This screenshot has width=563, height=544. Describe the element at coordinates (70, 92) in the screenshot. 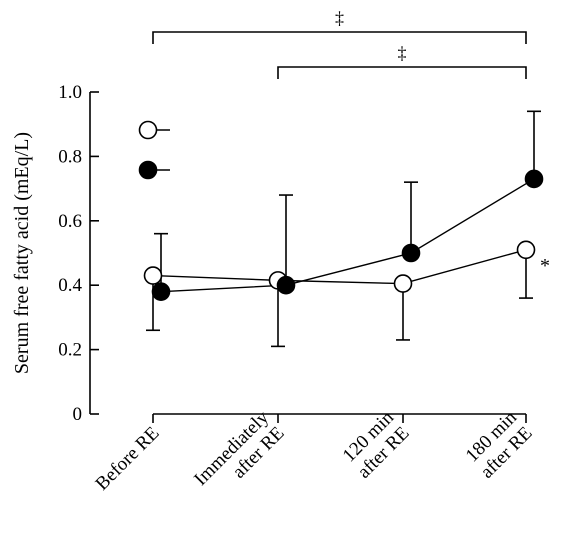

I see `y-tick-label: 1.0` at that location.